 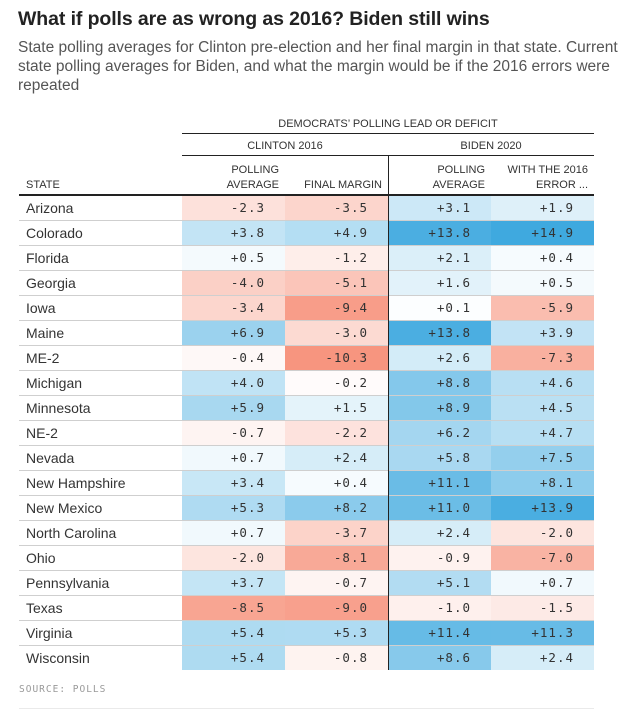 I want to click on cell-clinton-final: -3.7, so click(x=336, y=533).